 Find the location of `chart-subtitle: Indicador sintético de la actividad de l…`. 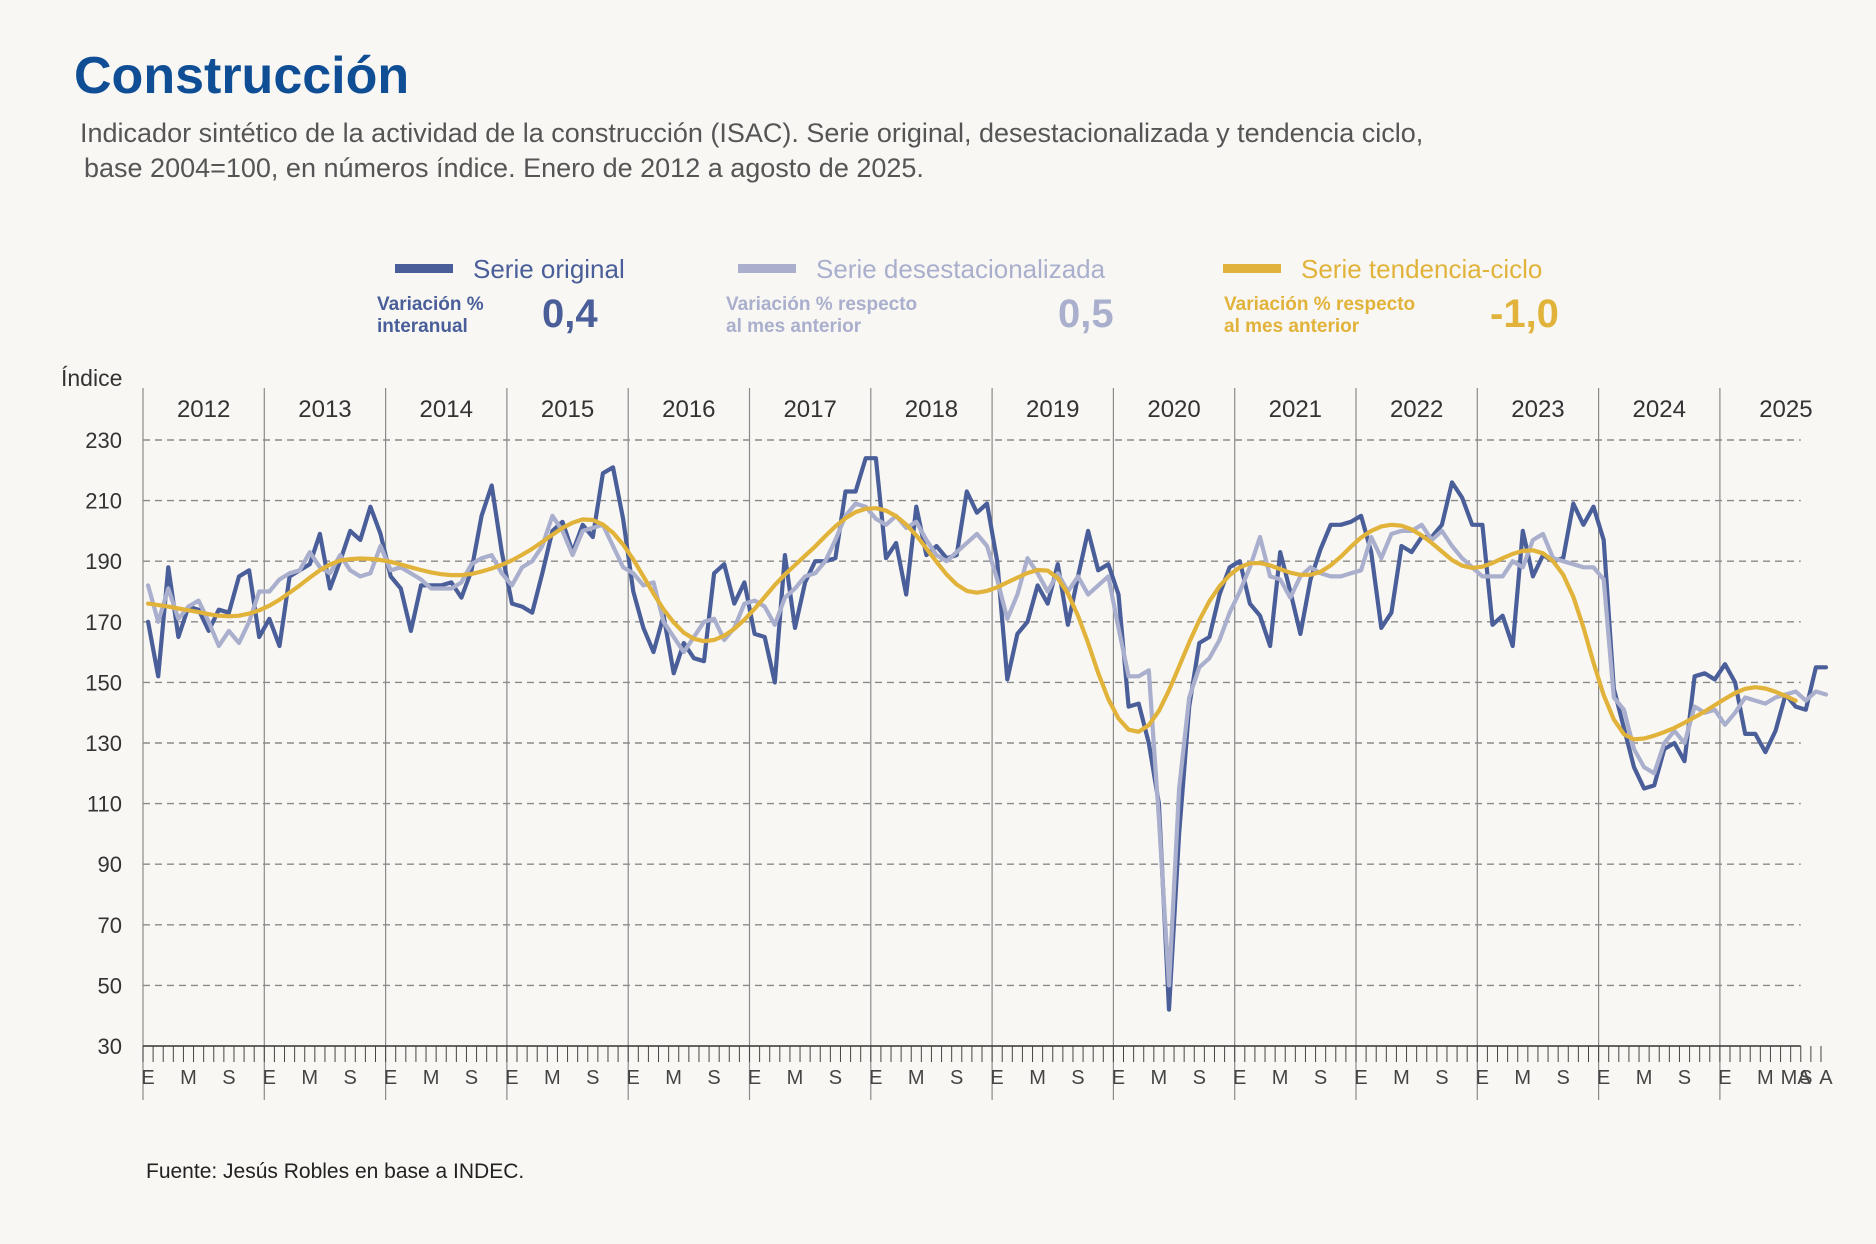

chart-subtitle: Indicador sintético de la actividad de l… is located at coordinates (830, 151).